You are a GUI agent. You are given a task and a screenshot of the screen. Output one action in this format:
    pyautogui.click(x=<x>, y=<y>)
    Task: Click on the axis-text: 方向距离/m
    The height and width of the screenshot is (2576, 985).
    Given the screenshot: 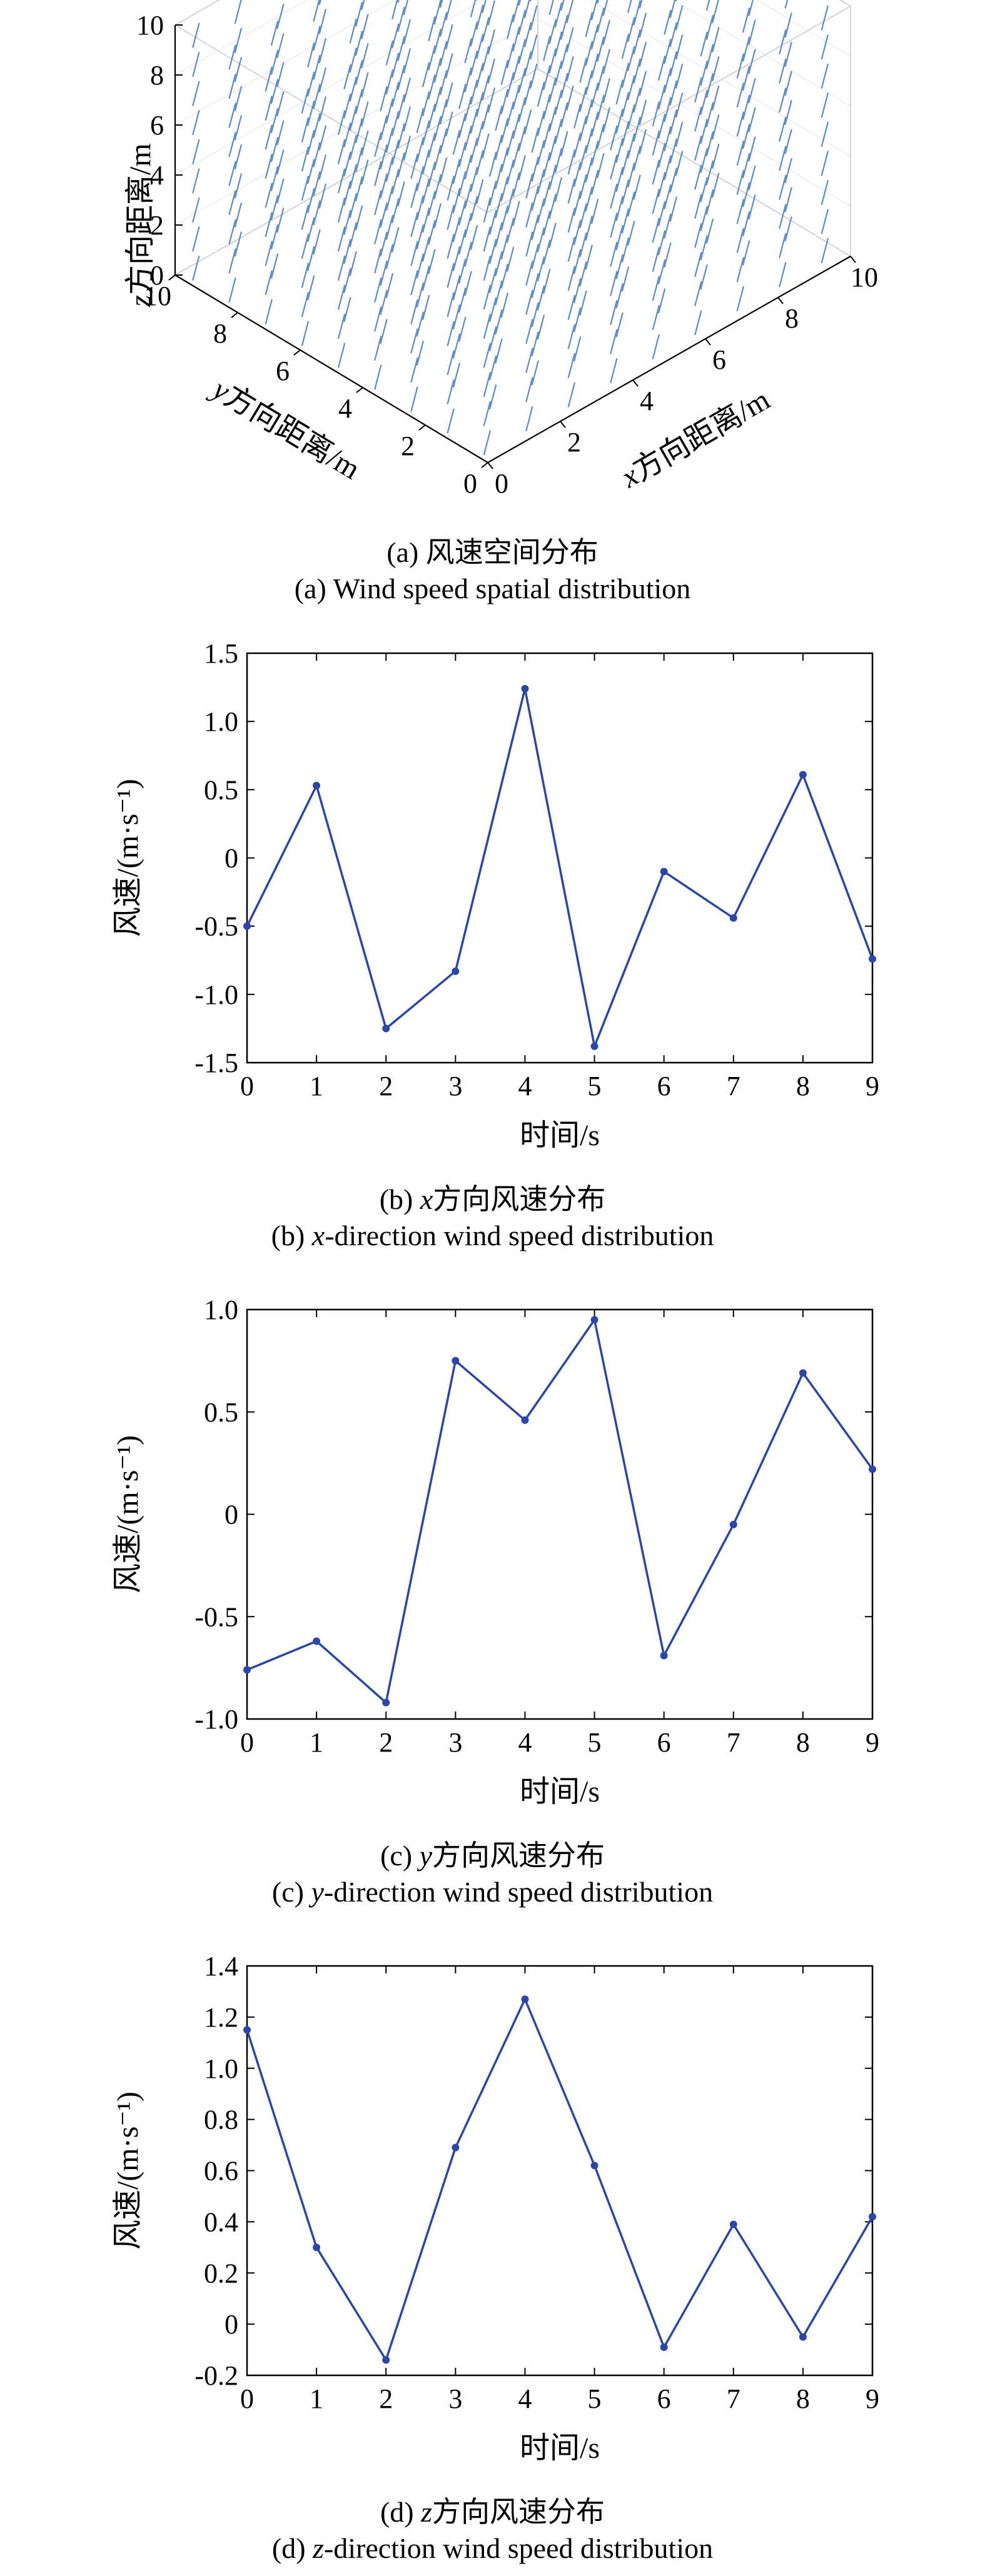 What is the action you would take?
    pyautogui.click(x=140, y=219)
    